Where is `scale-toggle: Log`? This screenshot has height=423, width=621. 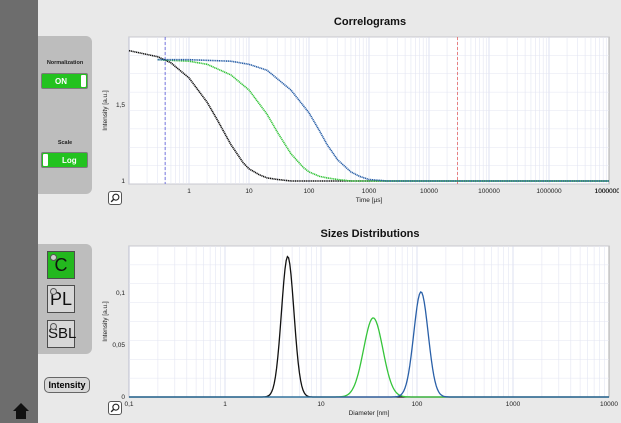
scale-toggle: Log is located at coordinates (64, 160).